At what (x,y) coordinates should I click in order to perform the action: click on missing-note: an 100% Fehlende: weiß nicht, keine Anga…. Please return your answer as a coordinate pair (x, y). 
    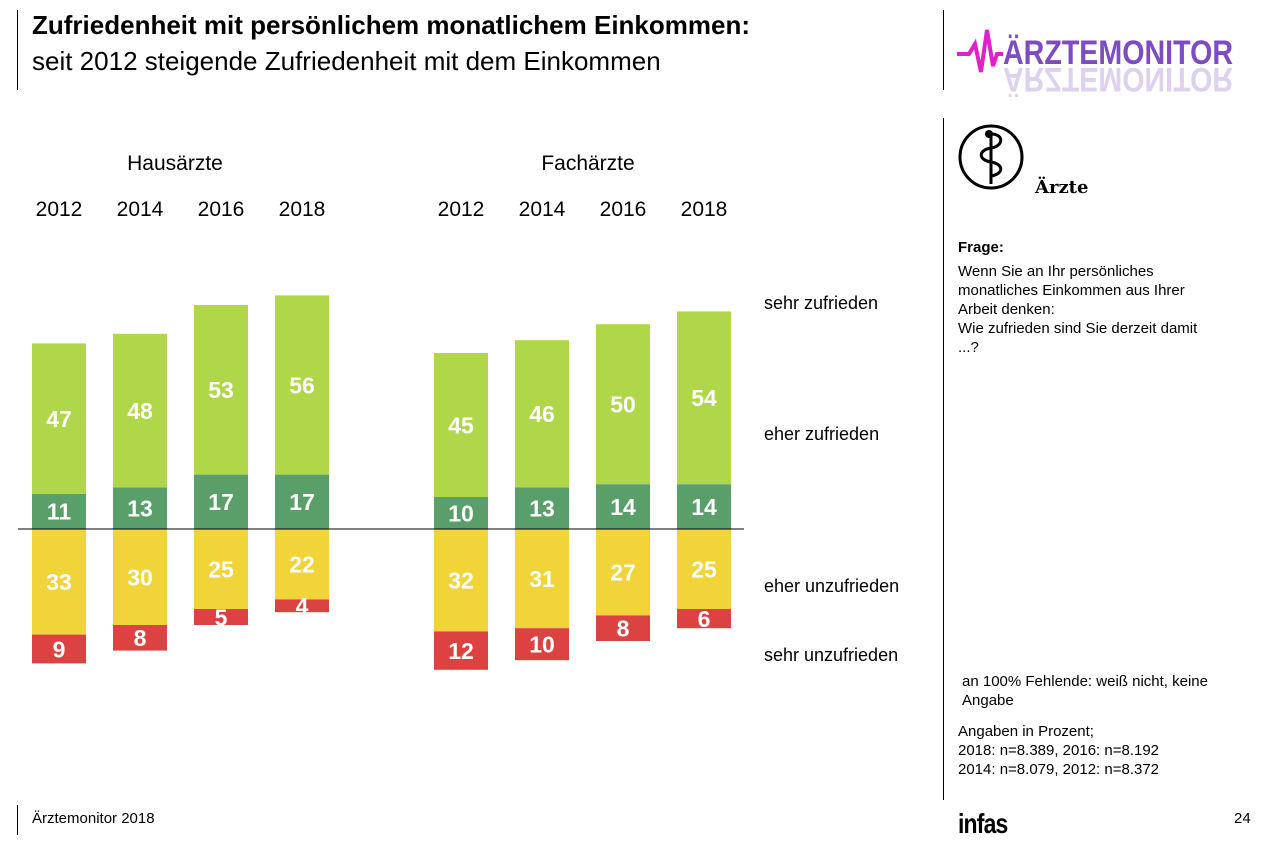
    Looking at the image, I should click on (1085, 691).